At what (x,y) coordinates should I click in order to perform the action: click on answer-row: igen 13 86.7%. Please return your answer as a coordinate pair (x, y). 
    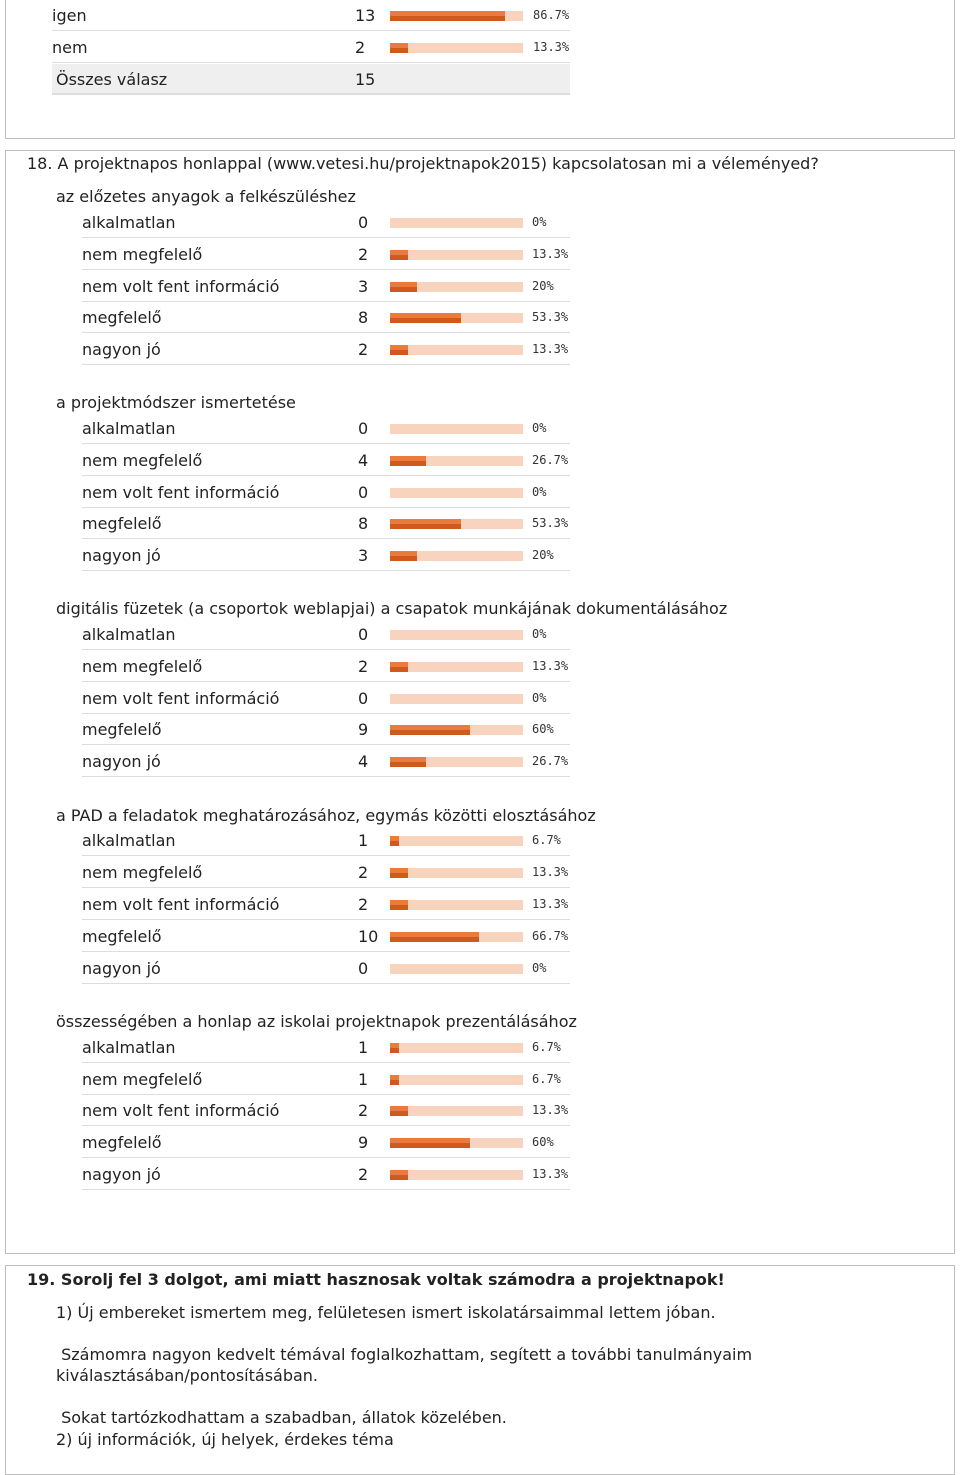
    Looking at the image, I should click on (311, 15).